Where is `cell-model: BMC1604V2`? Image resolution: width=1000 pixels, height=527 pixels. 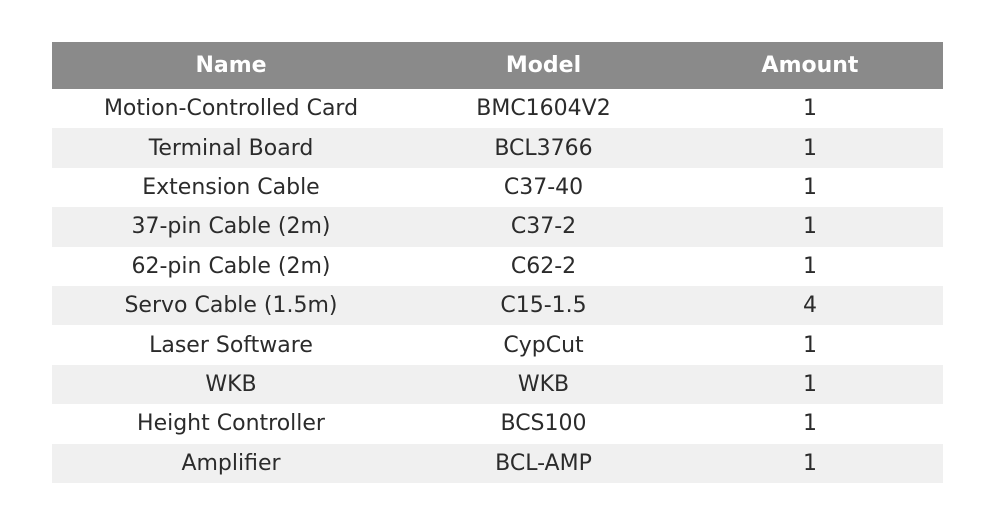
cell-model: BMC1604V2 is located at coordinates (543, 109).